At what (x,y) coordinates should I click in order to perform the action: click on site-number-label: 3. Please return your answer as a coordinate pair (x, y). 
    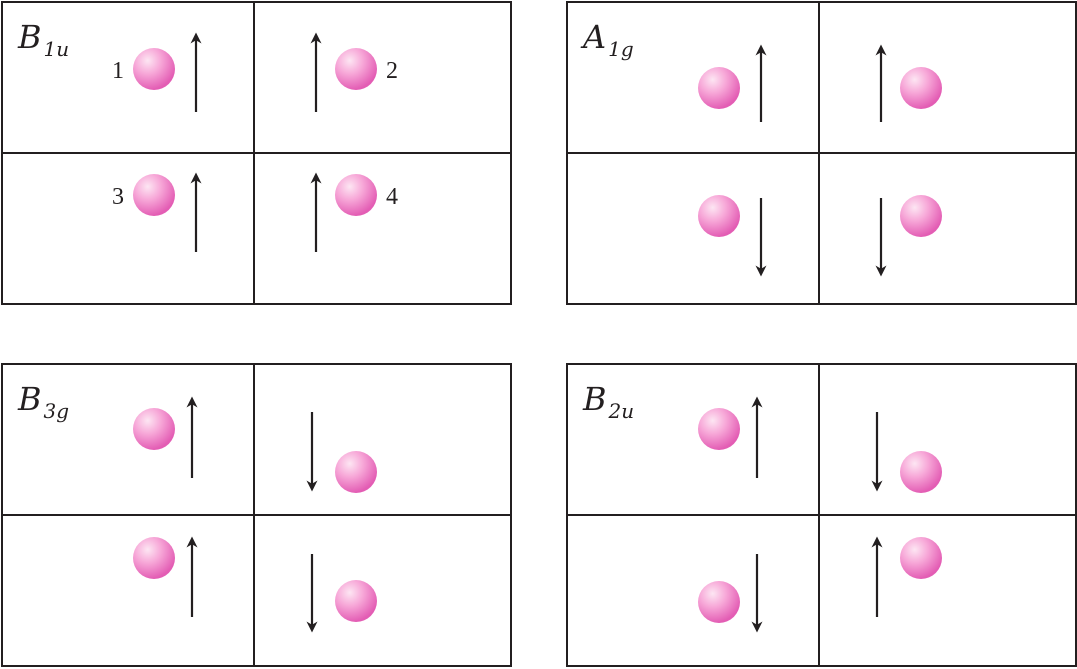
    Looking at the image, I should click on (118, 197).